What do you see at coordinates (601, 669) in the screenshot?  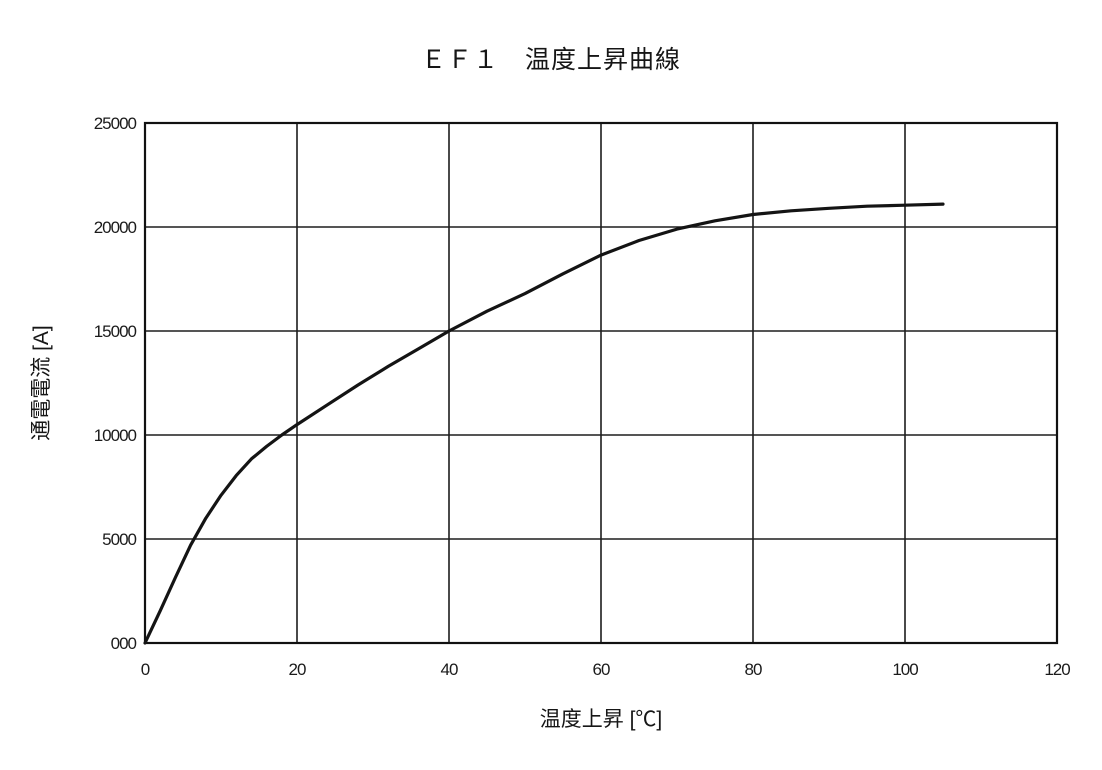 I see `x-tick-label: 60` at bounding box center [601, 669].